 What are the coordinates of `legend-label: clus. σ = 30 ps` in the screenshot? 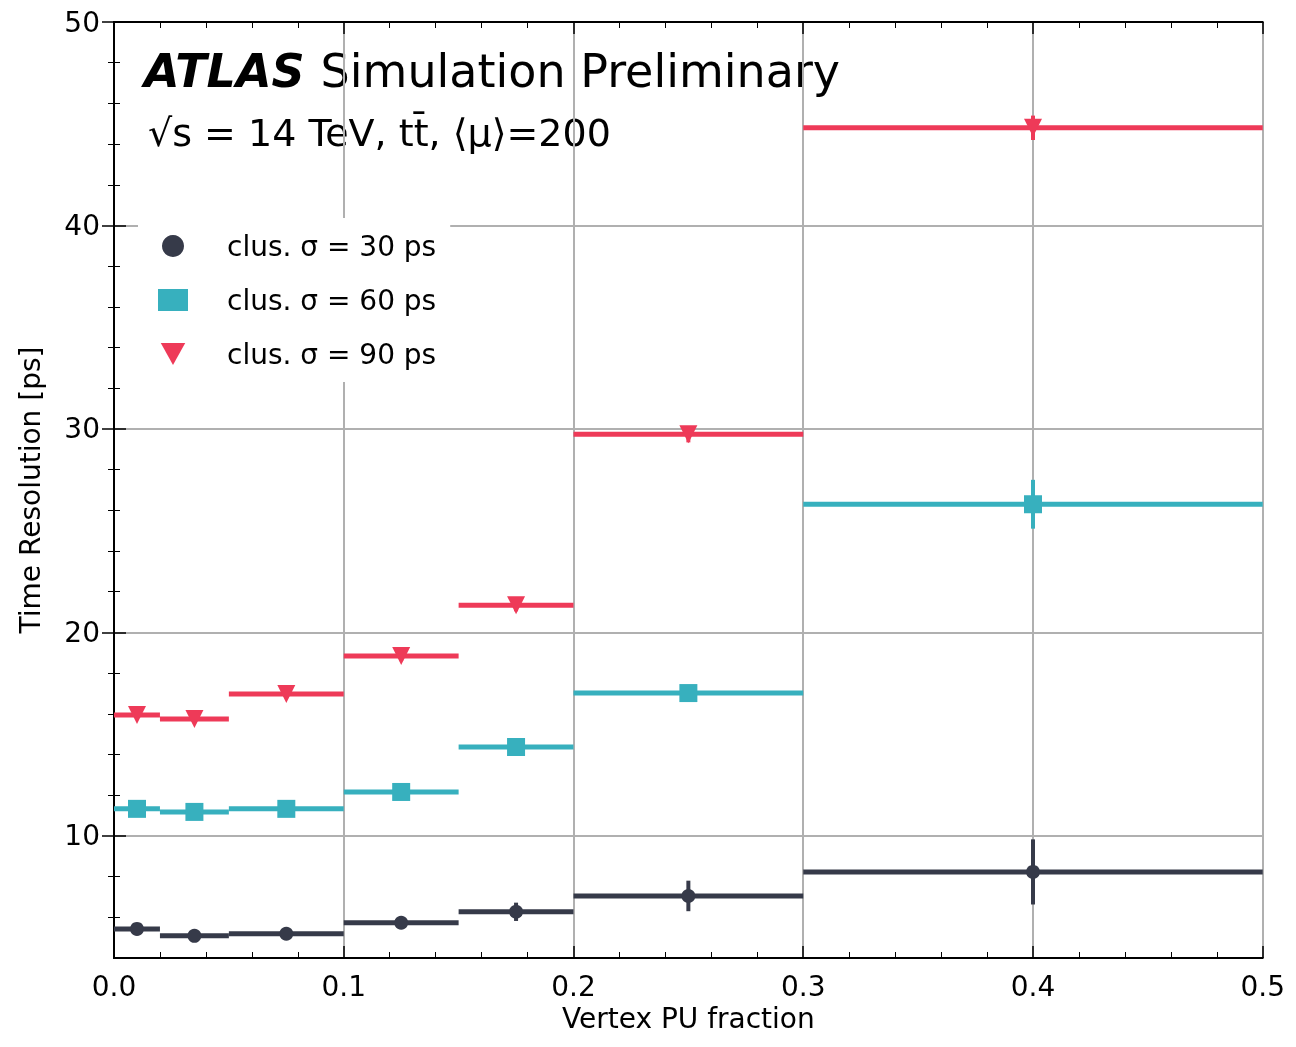 It's located at (332, 246).